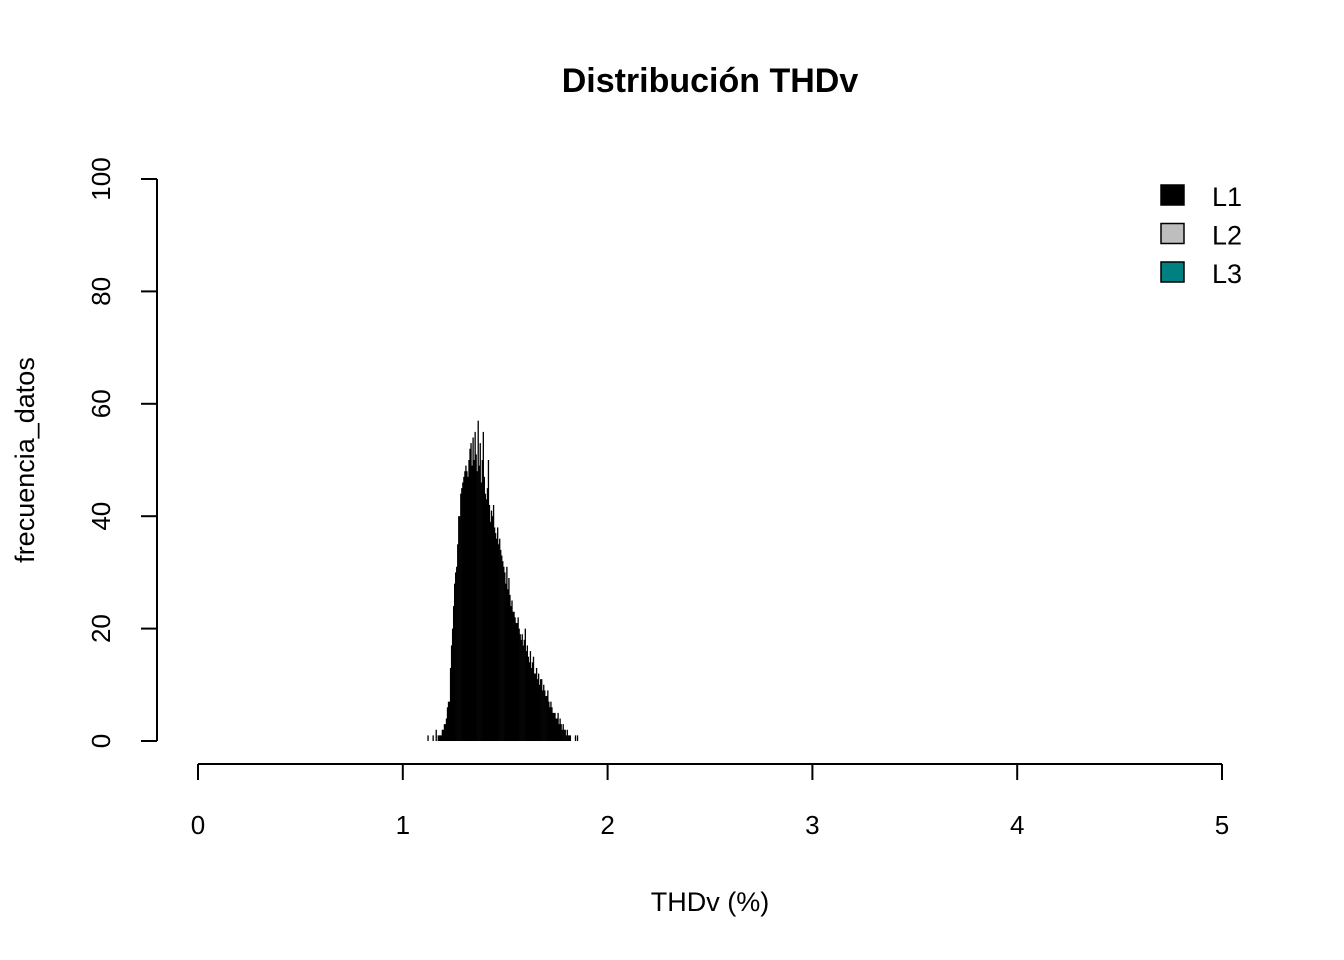  Describe the element at coordinates (1222, 825) in the screenshot. I see `x-tick-label: 5` at that location.